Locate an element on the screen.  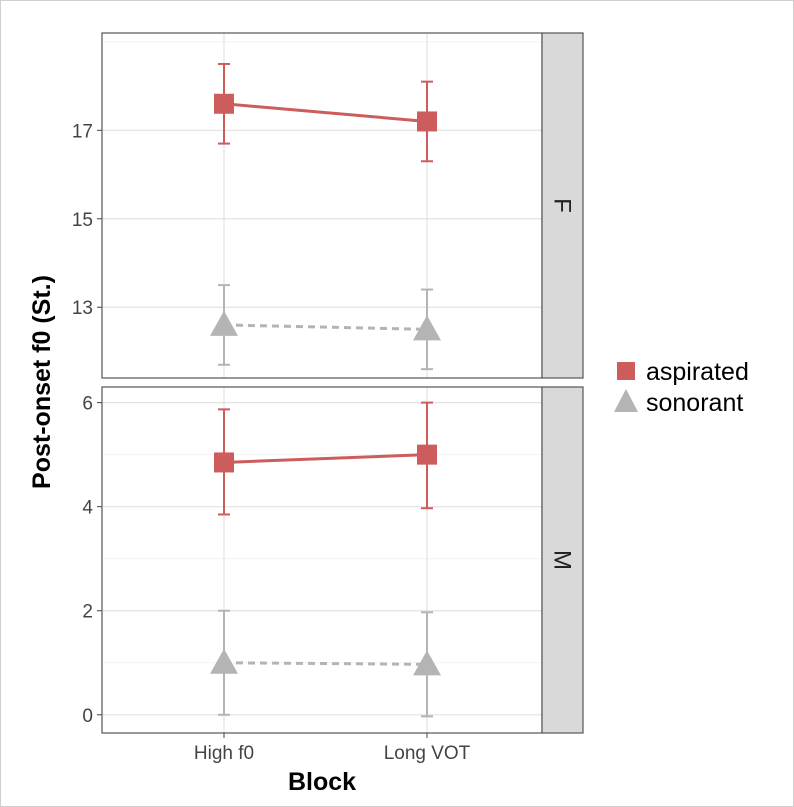
y-tick-label: 13 is located at coordinates (82, 308).